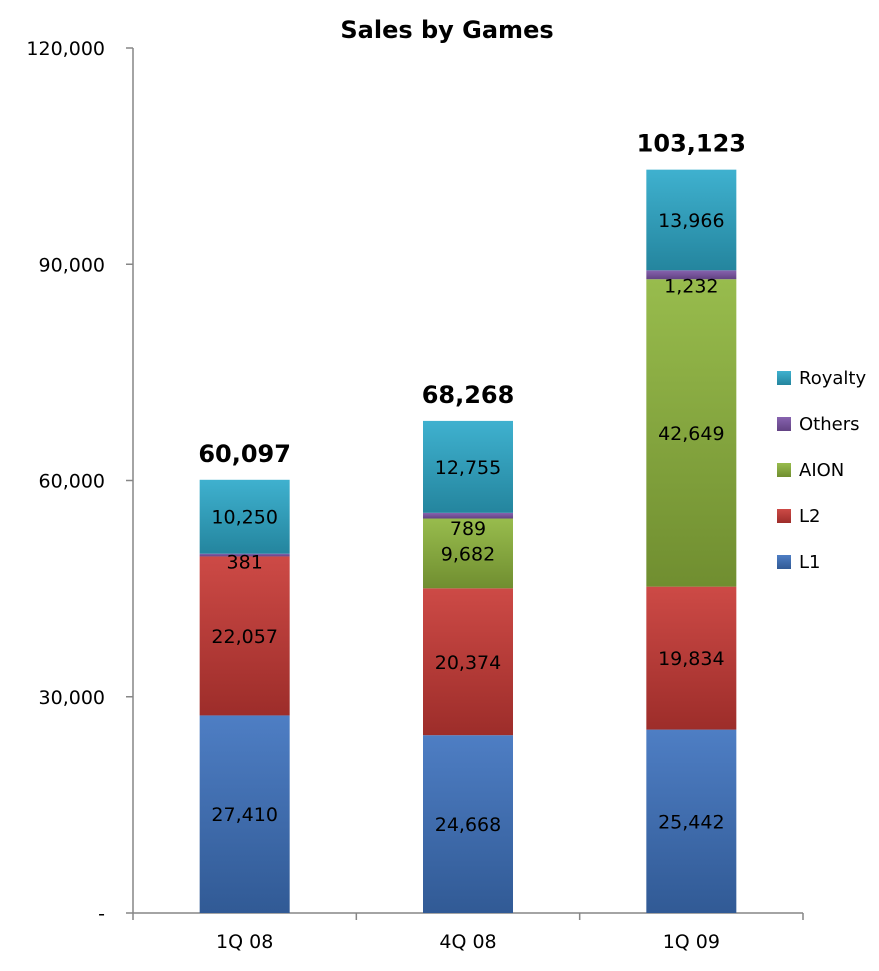  I want to click on legend-swatch-l1, so click(784, 562).